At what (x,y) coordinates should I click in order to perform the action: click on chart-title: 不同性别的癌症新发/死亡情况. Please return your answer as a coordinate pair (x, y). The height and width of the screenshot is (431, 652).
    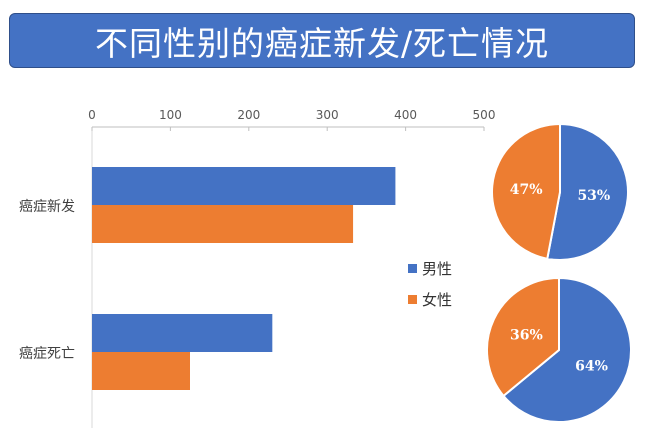
    Looking at the image, I should click on (322, 43).